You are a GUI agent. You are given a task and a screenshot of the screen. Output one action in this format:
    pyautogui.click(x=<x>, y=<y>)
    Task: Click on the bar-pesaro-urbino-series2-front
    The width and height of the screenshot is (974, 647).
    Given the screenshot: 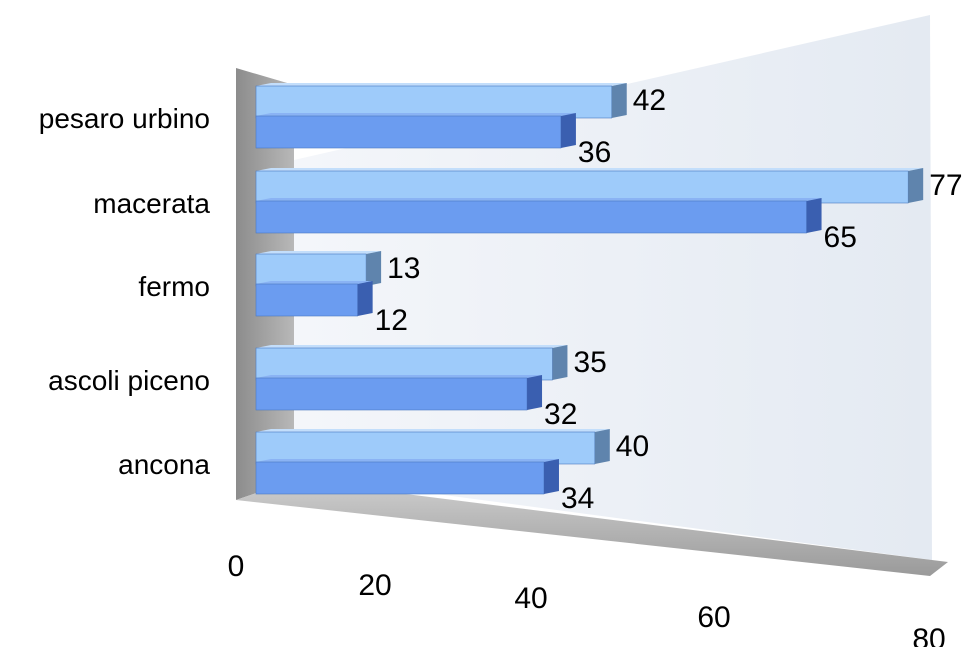 What is the action you would take?
    pyautogui.click(x=408, y=132)
    